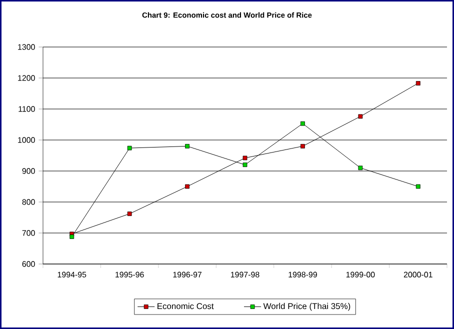  I want to click on legend-label: Economic Cost, so click(186, 306).